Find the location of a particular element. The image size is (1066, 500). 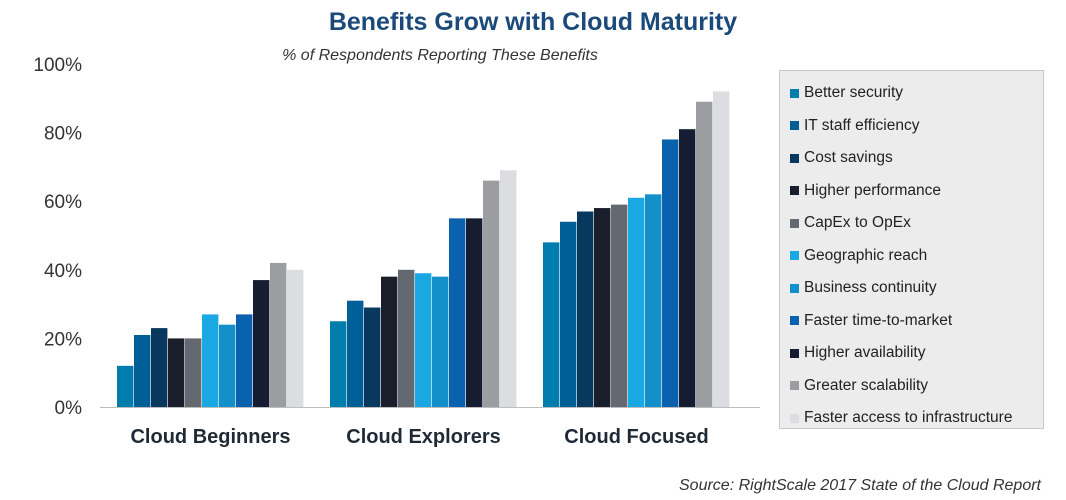

y-tick-label: 100% is located at coordinates (57, 65).